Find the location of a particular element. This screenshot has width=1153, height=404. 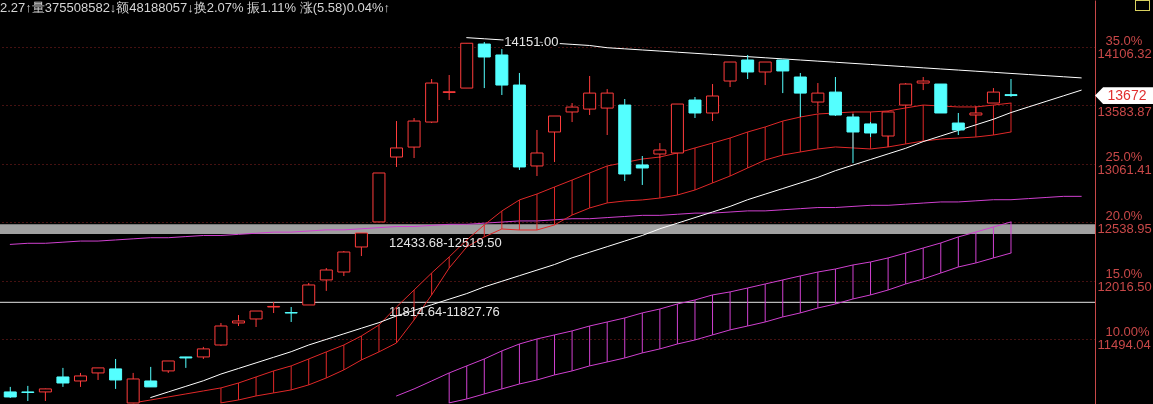

y-tick-label: 13583.87 is located at coordinates (1124, 111).